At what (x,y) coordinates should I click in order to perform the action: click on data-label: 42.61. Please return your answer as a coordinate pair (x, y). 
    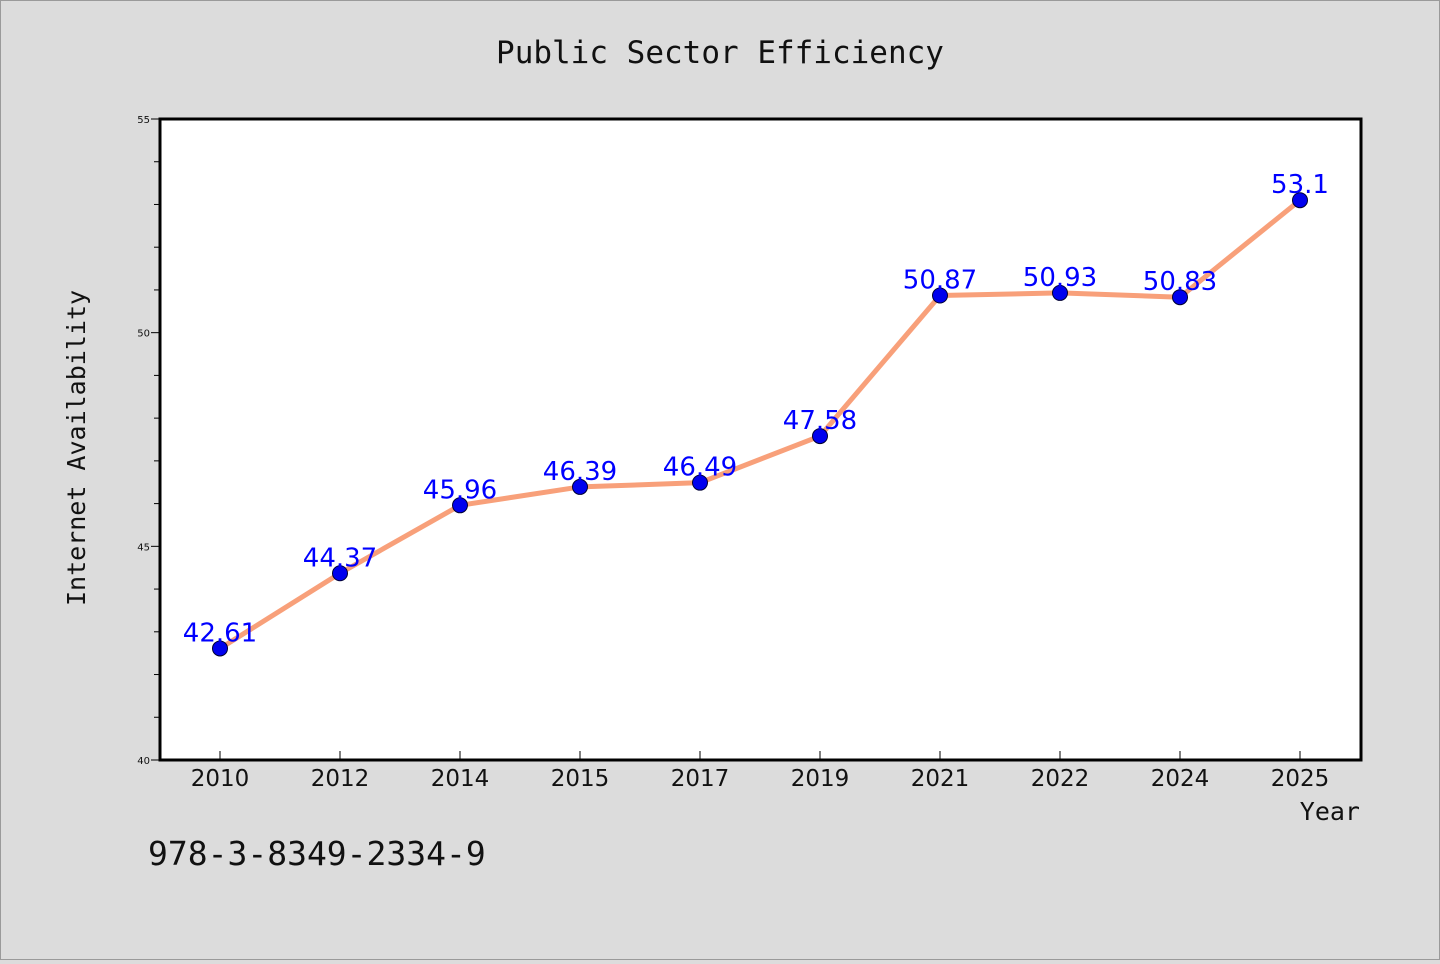
    Looking at the image, I should click on (220, 633).